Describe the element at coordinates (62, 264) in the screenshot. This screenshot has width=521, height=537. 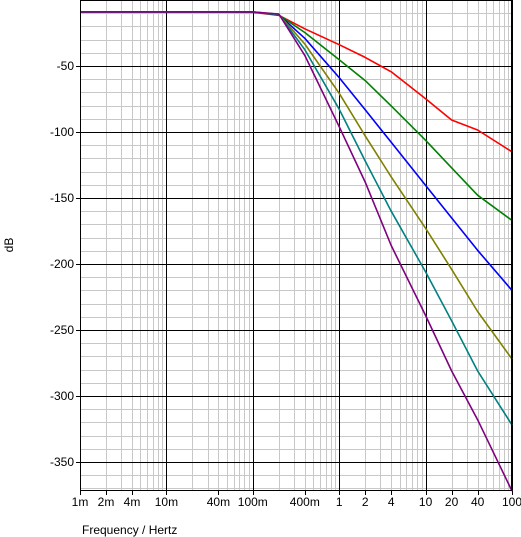
I see `y-tick-label: -200` at that location.